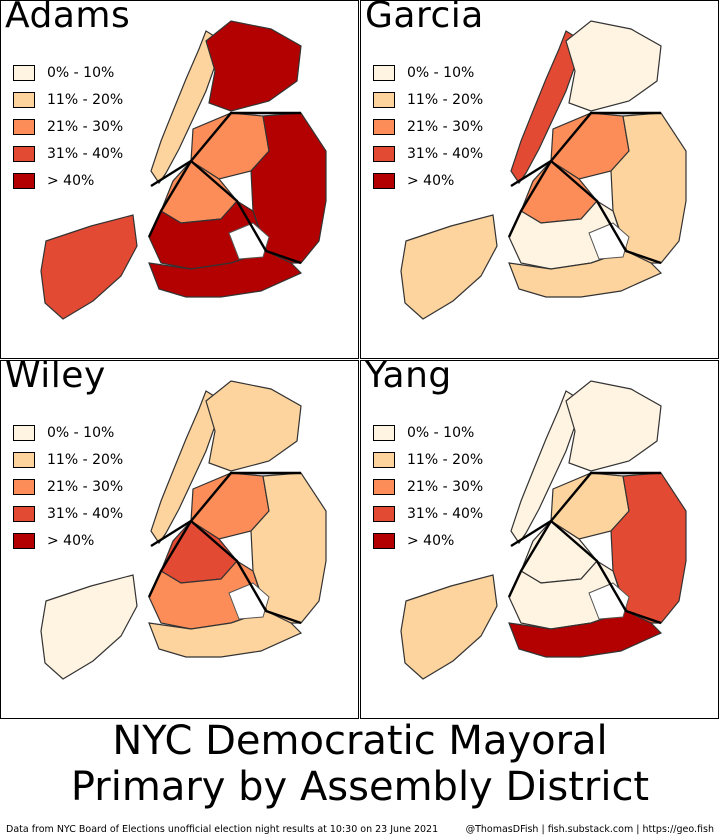  I want to click on panel-title: Wiley, so click(55, 378).